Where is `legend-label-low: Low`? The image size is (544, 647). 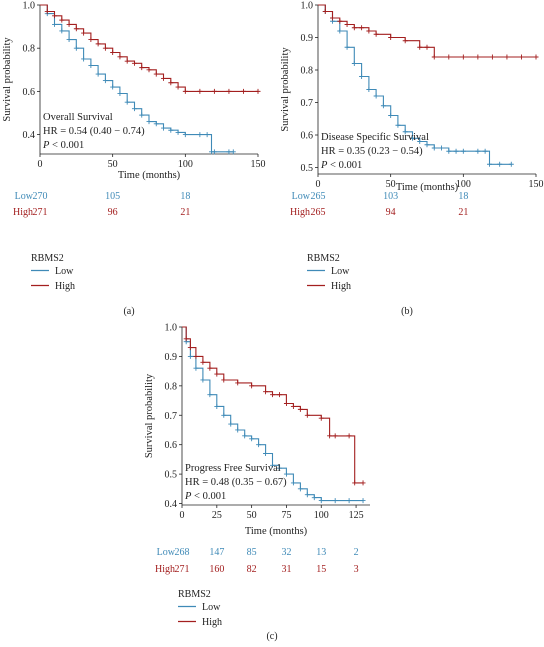
legend-label-low: Low is located at coordinates (211, 607).